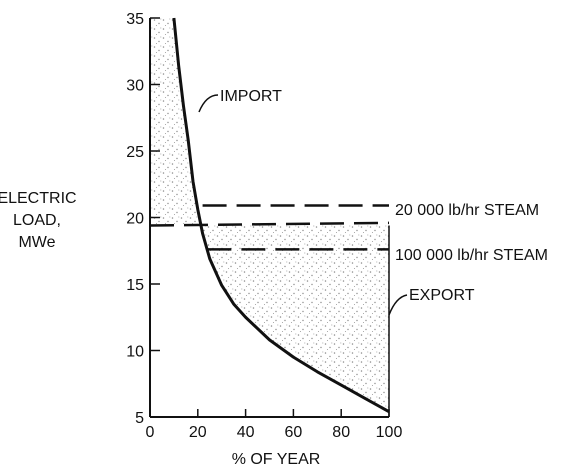 Image resolution: width=570 pixels, height=470 pixels. I want to click on x-tick-label: 0, so click(150, 432).